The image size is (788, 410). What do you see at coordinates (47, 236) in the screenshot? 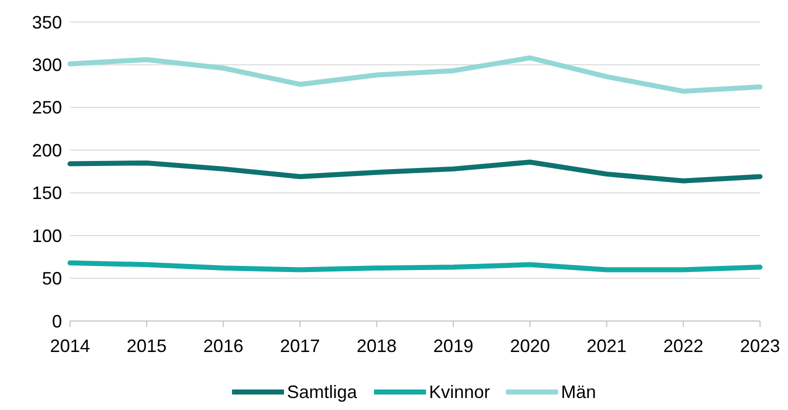
I see `y-tick-label: 100` at bounding box center [47, 236].